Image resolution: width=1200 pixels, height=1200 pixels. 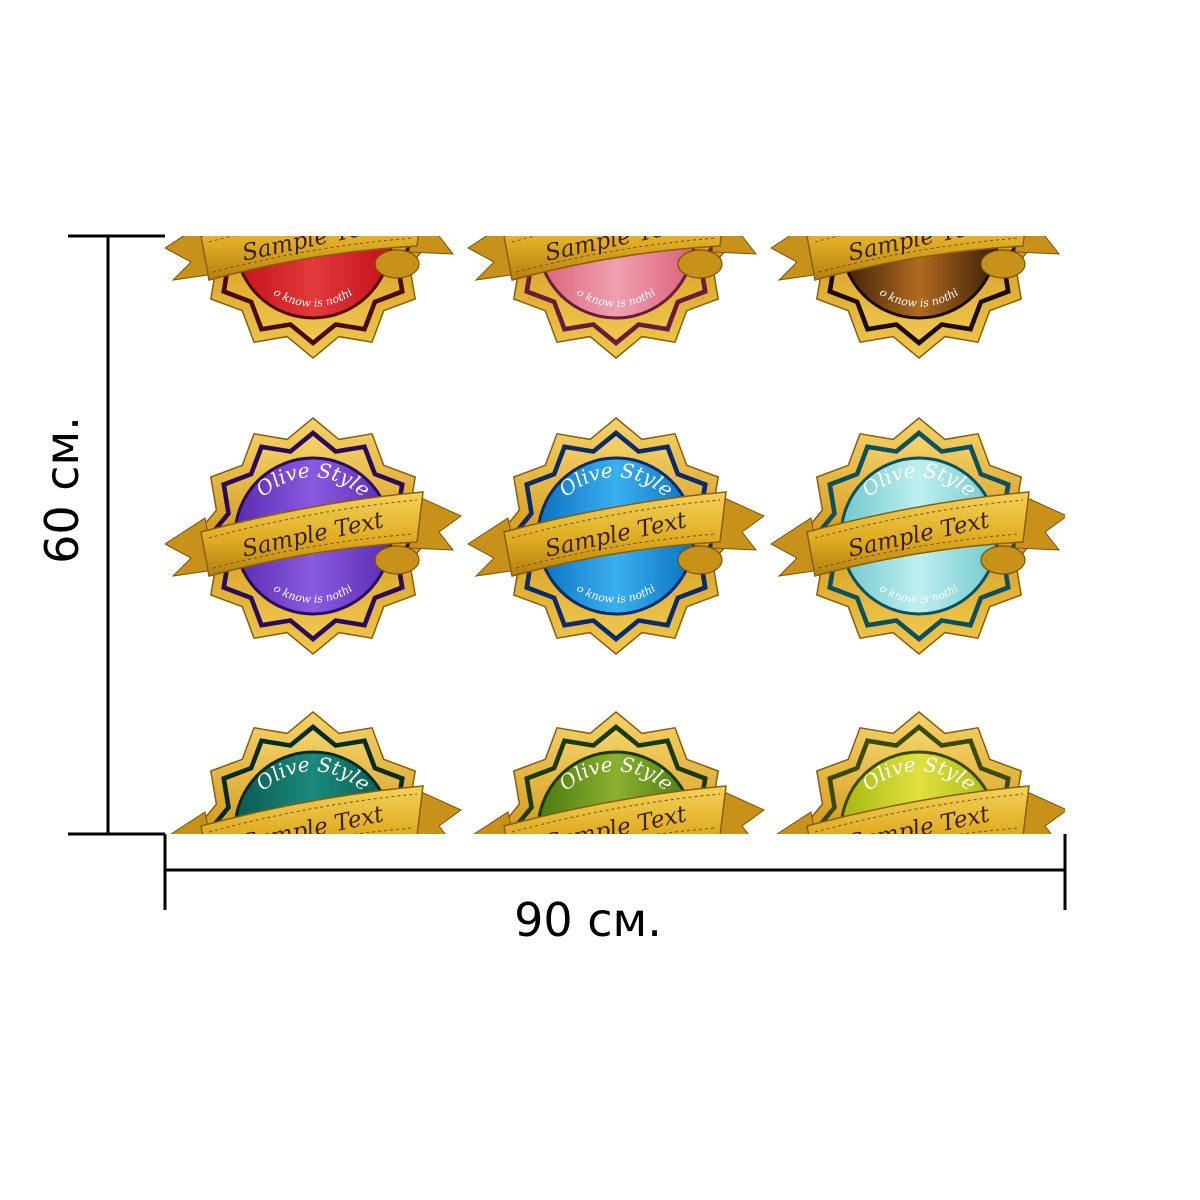 What do you see at coordinates (615, 890) in the screenshot?
I see `width-dimension: 90 см.` at bounding box center [615, 890].